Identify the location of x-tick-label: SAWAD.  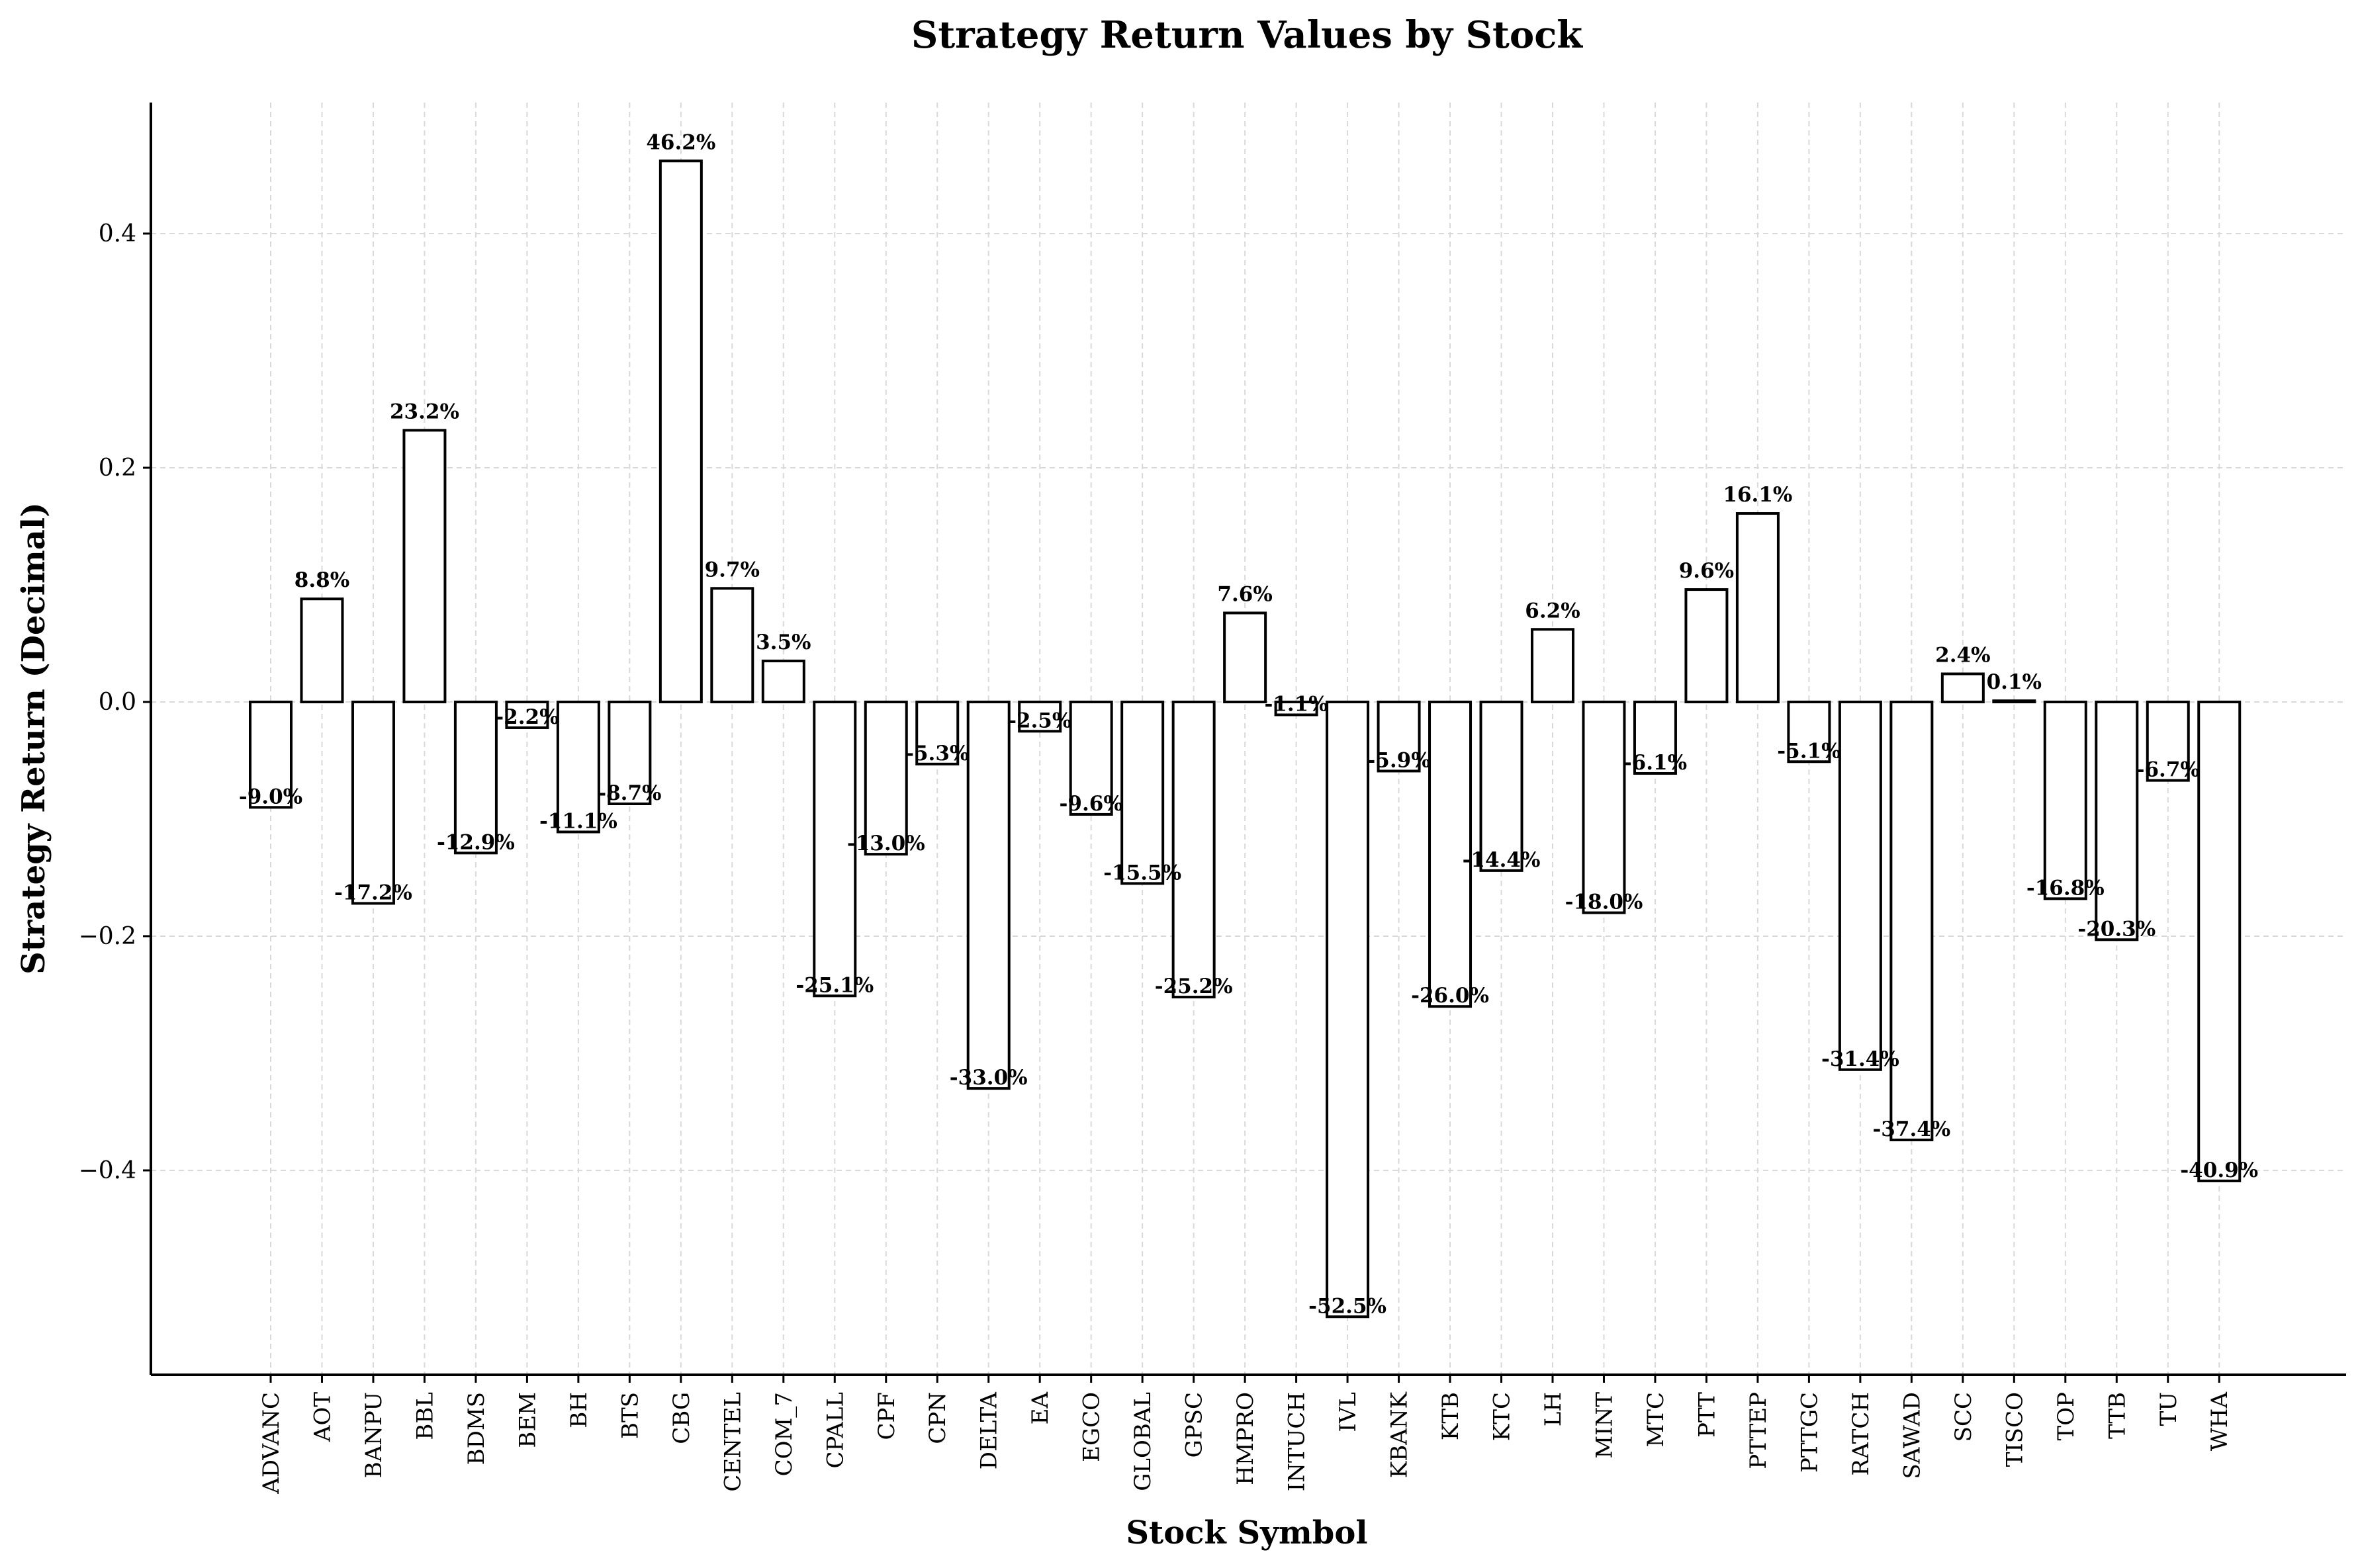
(1912, 1436).